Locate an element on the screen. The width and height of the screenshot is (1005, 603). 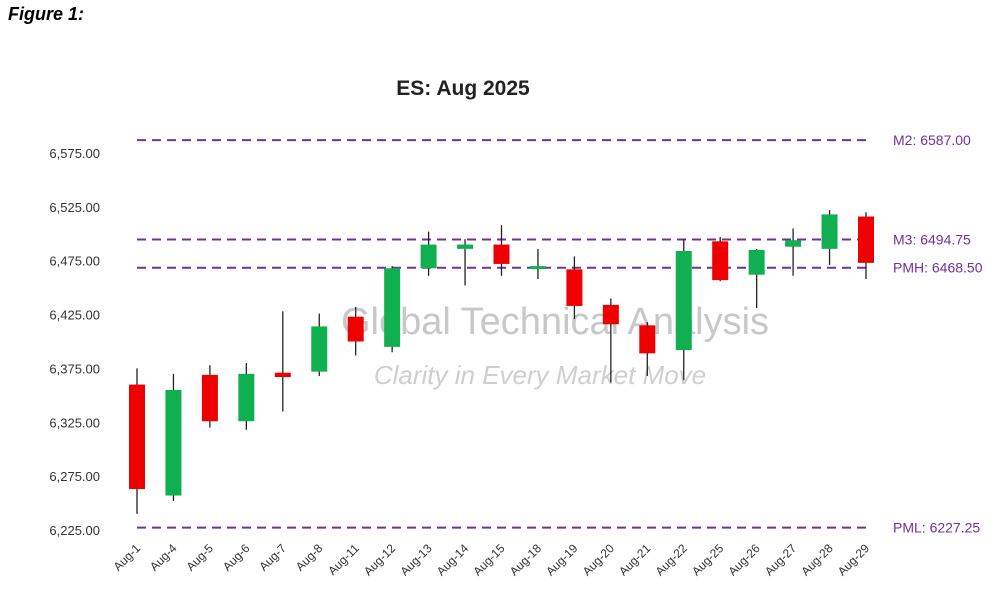
x-tick-label: Aug-21 is located at coordinates (634, 559).